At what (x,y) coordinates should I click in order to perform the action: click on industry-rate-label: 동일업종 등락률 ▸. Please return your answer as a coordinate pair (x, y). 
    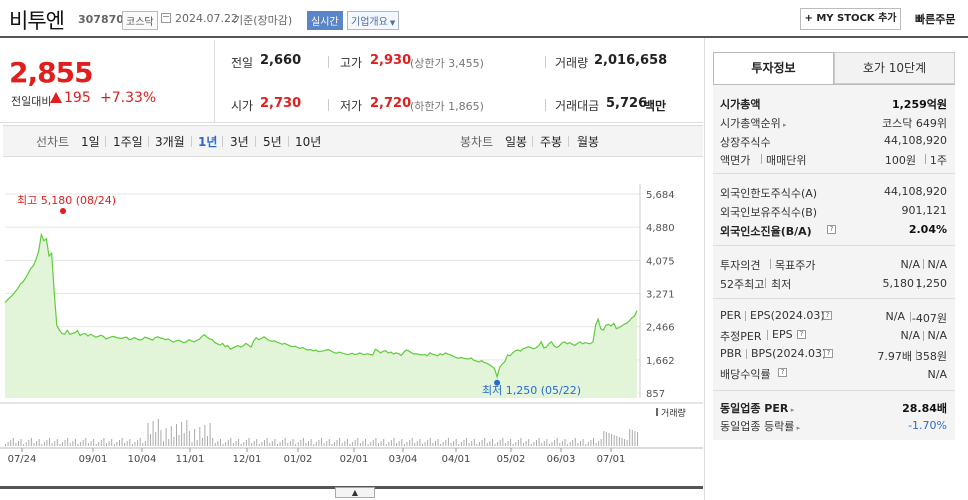
    Looking at the image, I should click on (760, 426).